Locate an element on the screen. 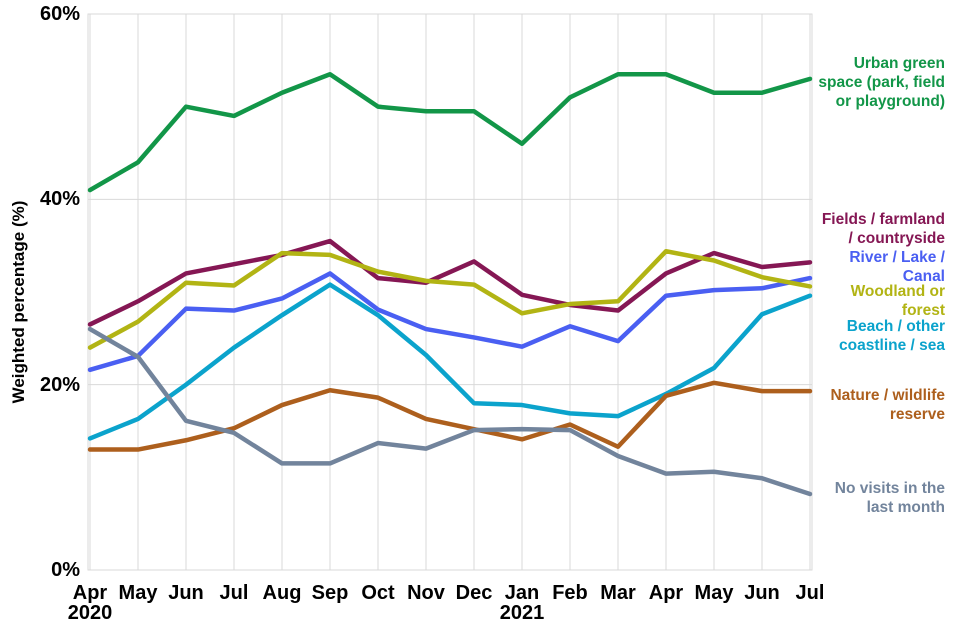  x-tick-label: Nov is located at coordinates (426, 593).